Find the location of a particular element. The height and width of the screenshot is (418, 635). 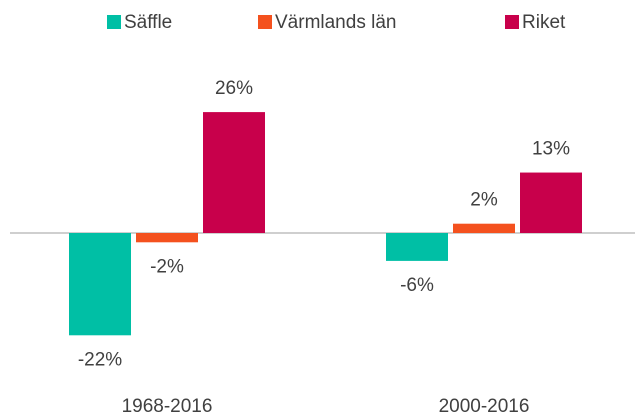

data-label: -2% is located at coordinates (167, 266).